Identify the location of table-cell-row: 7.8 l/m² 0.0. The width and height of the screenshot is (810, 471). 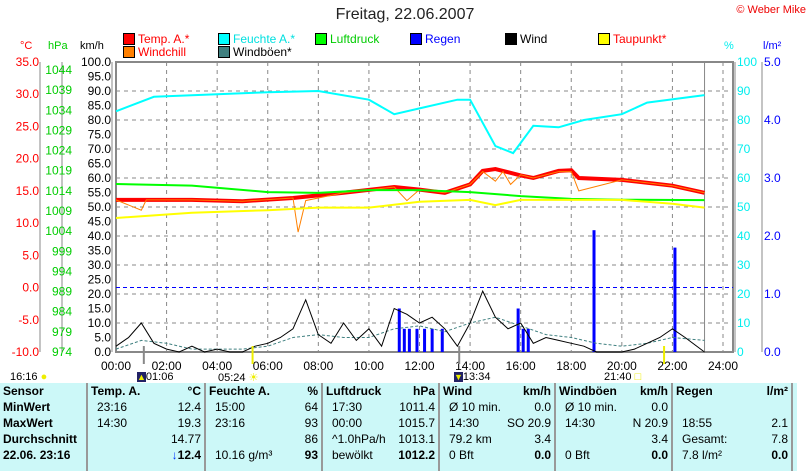
(732, 455).